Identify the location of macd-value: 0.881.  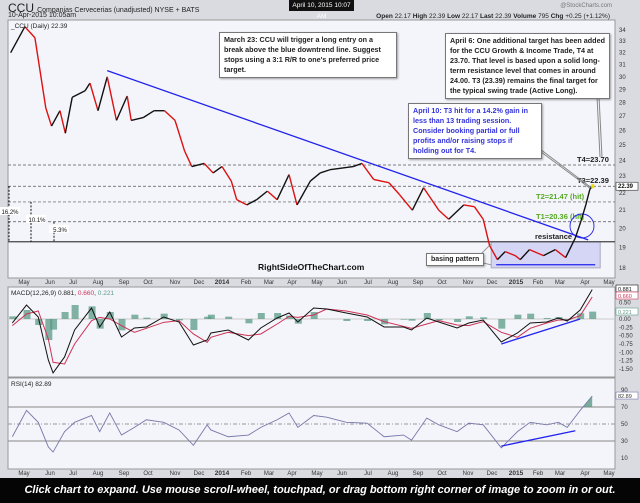
(66, 293).